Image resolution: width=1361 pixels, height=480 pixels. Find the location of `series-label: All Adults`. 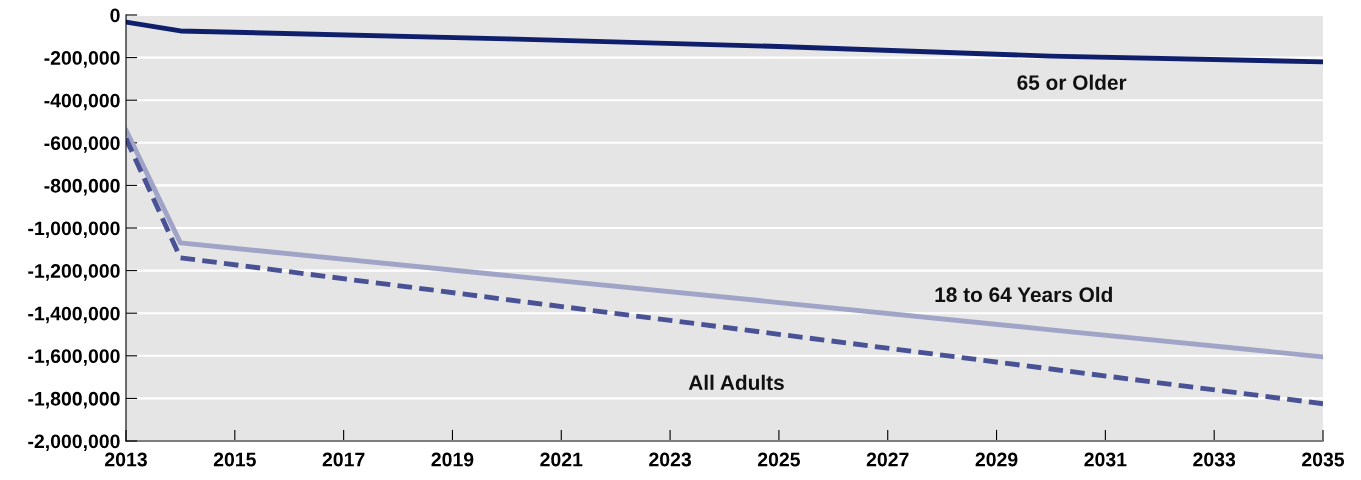

series-label: All Adults is located at coordinates (736, 382).